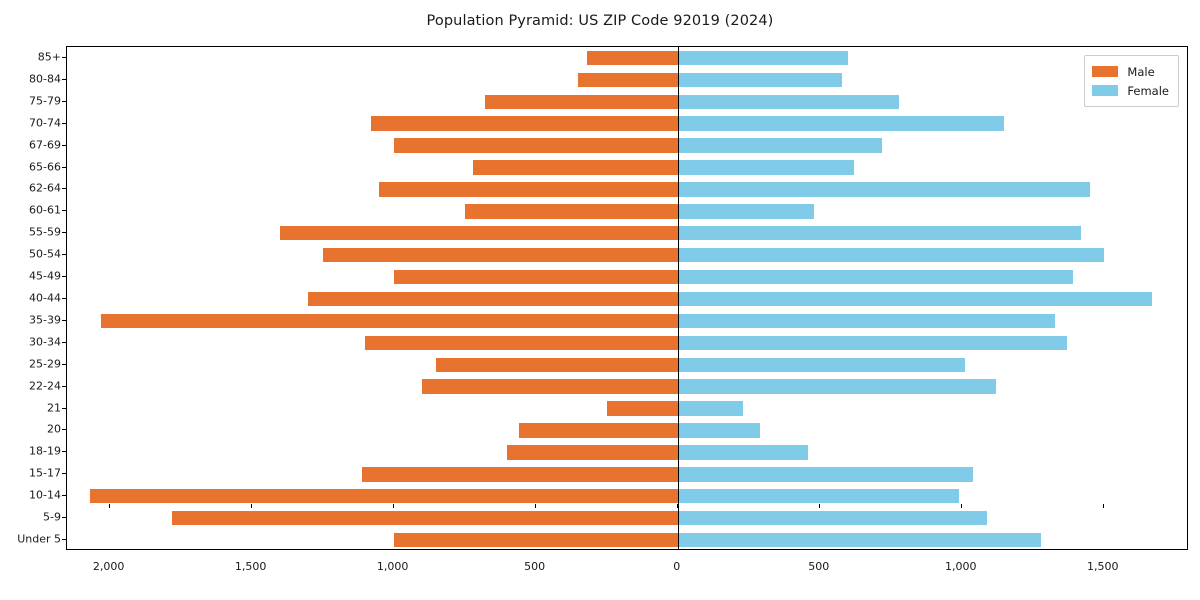 The image size is (1200, 600). Describe the element at coordinates (45, 254) in the screenshot. I see `ytick-label-50-54: 50-54` at that location.